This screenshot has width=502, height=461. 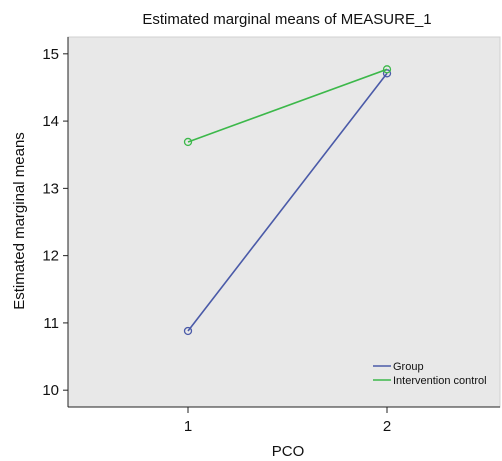 I want to click on x-tick-label: 1, so click(x=188, y=426).